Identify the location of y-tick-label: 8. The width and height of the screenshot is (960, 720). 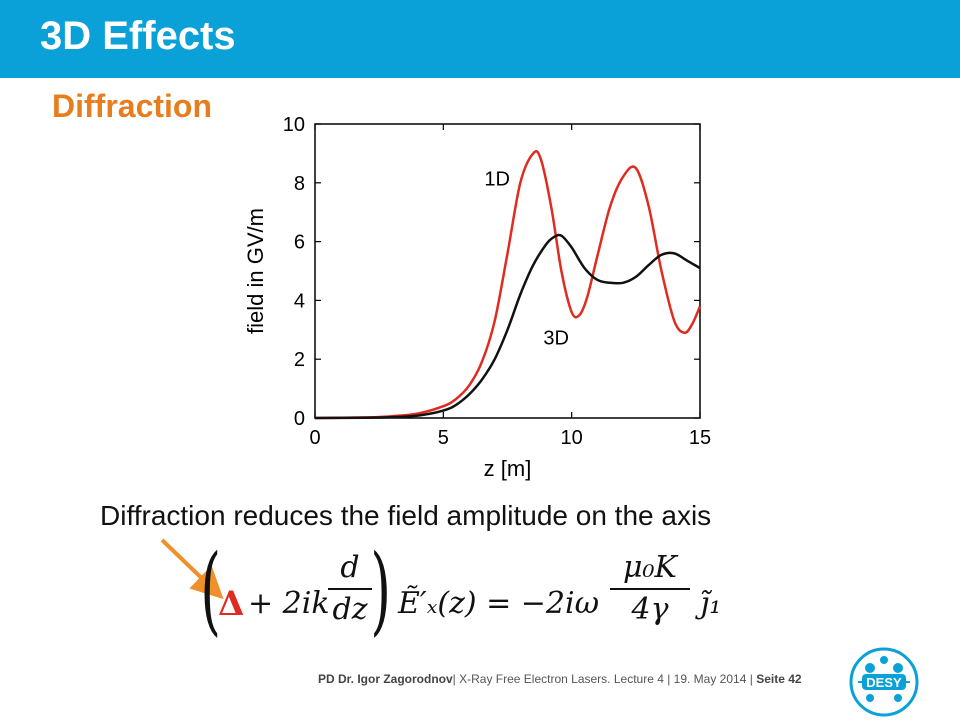
(299, 184).